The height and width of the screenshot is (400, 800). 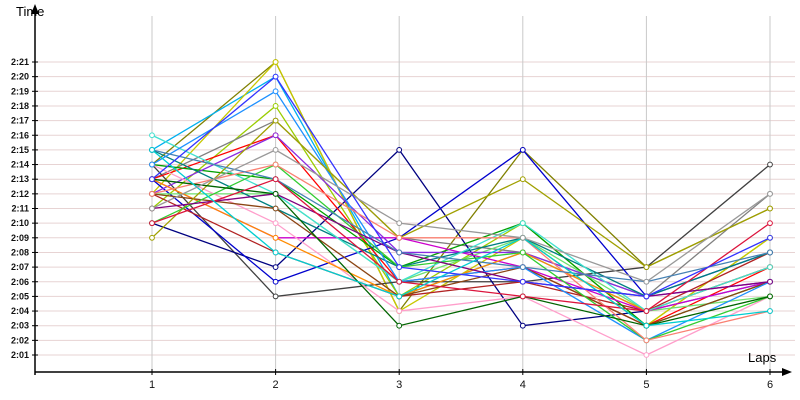 What do you see at coordinates (20, 355) in the screenshot?
I see `y-tick-label: 2:01` at bounding box center [20, 355].